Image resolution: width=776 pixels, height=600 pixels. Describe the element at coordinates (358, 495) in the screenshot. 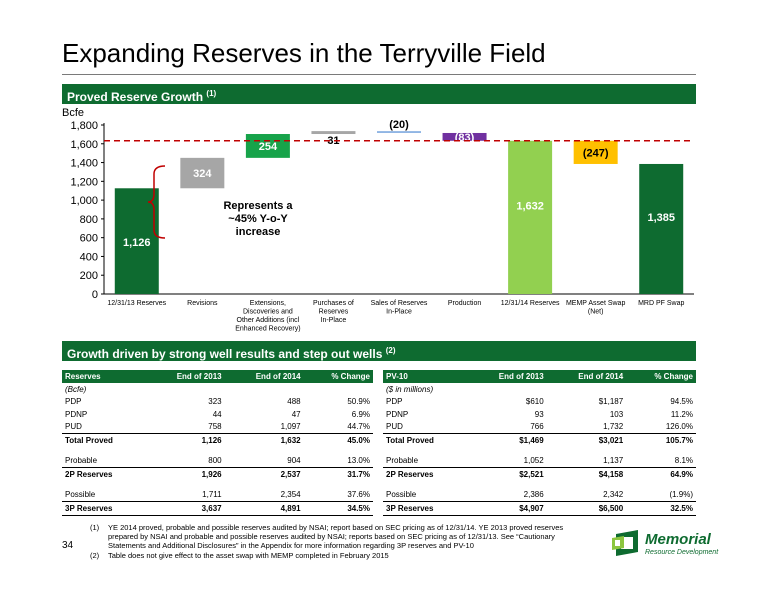

I see `table-cell: 37.6%` at that location.